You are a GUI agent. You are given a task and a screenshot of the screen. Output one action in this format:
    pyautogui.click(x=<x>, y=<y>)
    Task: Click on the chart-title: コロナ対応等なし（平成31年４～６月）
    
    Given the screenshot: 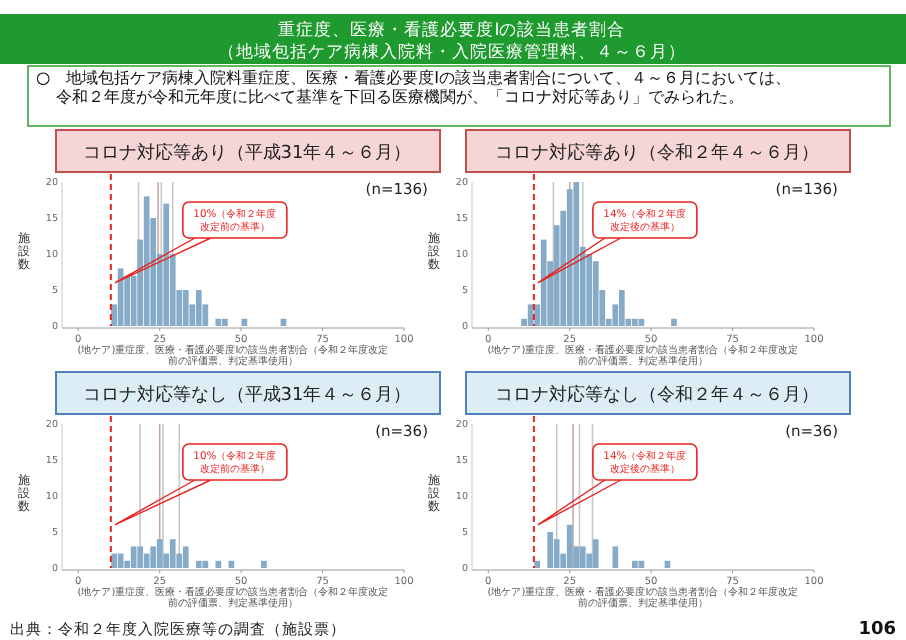 What is the action you would take?
    pyautogui.click(x=247, y=395)
    